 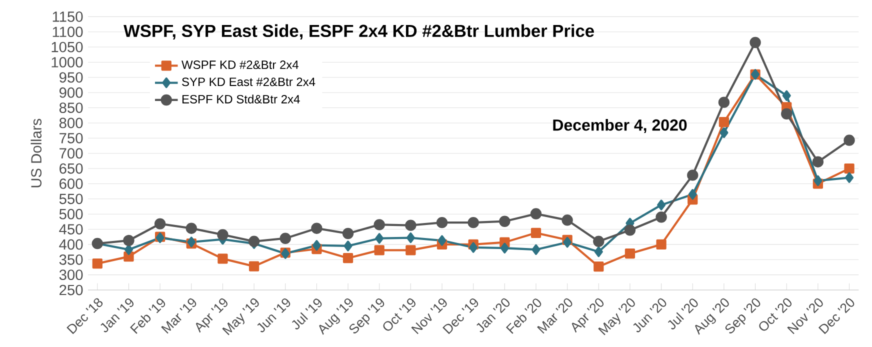 I want to click on y-tick-label: 700, so click(x=71, y=153).